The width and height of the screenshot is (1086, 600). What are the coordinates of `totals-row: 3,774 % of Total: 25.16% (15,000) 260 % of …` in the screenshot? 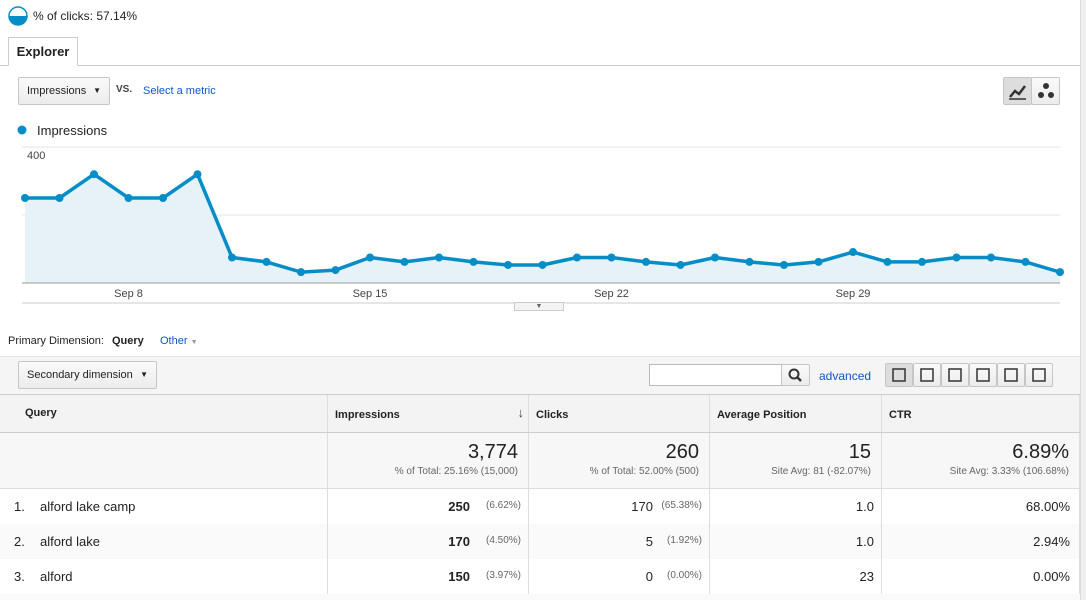 It's located at (540, 461).